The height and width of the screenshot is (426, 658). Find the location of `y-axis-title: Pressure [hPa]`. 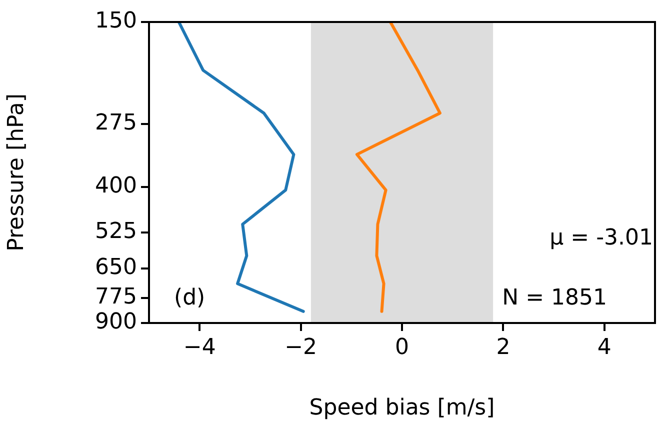

y-axis-title: Pressure [hPa] is located at coordinates (16, 173).